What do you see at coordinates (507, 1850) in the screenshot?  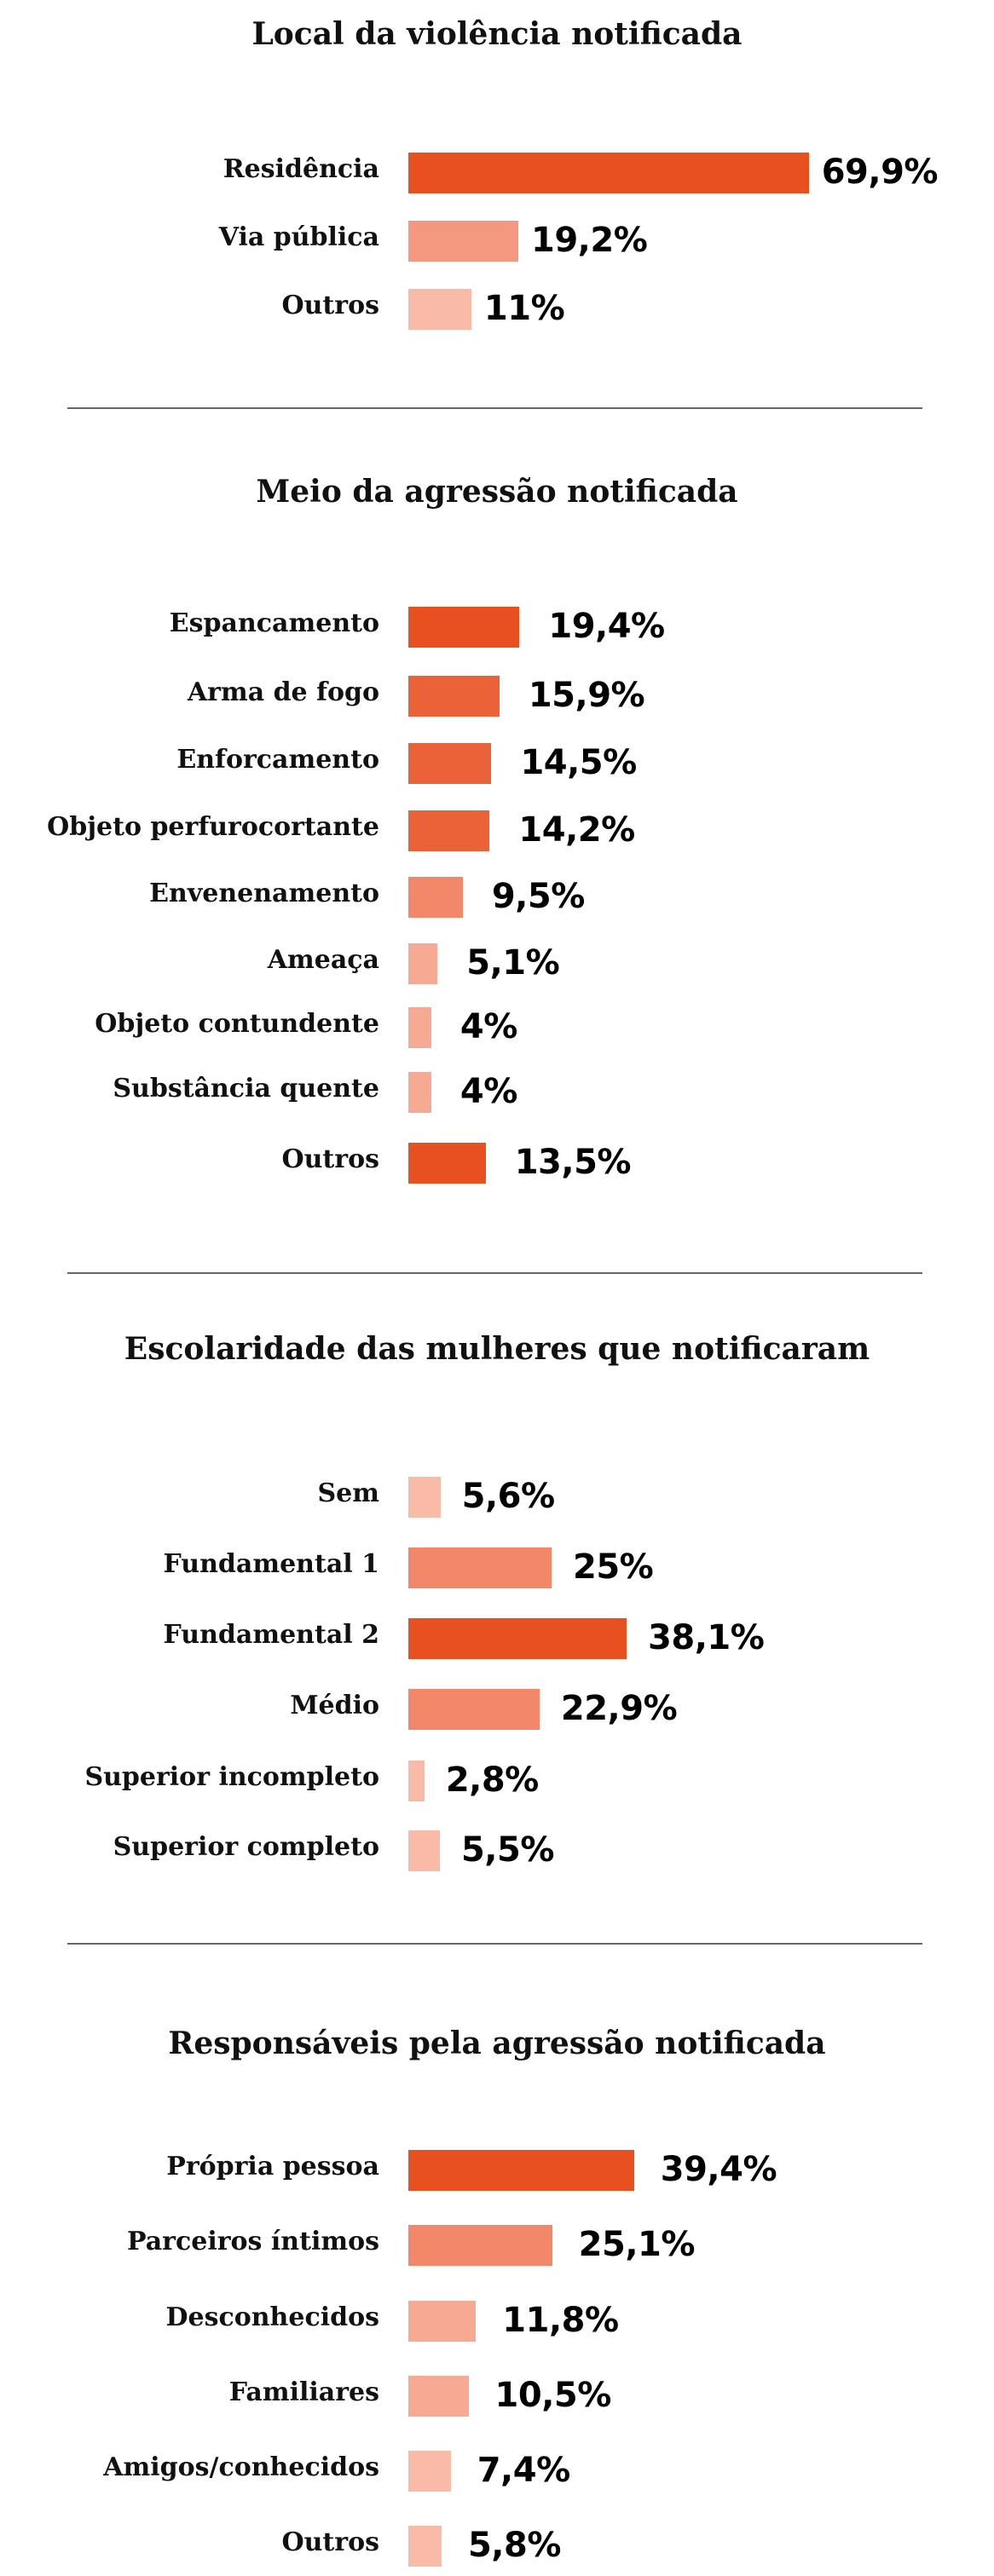 I see `bar-value-label: 5,5%` at bounding box center [507, 1850].